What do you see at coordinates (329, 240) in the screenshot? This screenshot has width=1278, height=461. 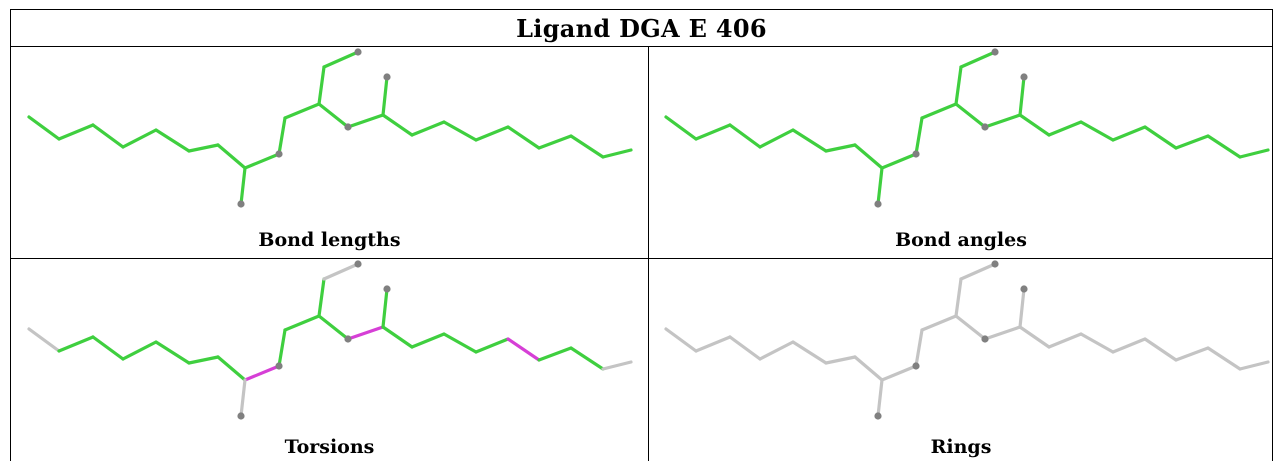 I see `caption-bond-lengths: Bond lengths` at bounding box center [329, 240].